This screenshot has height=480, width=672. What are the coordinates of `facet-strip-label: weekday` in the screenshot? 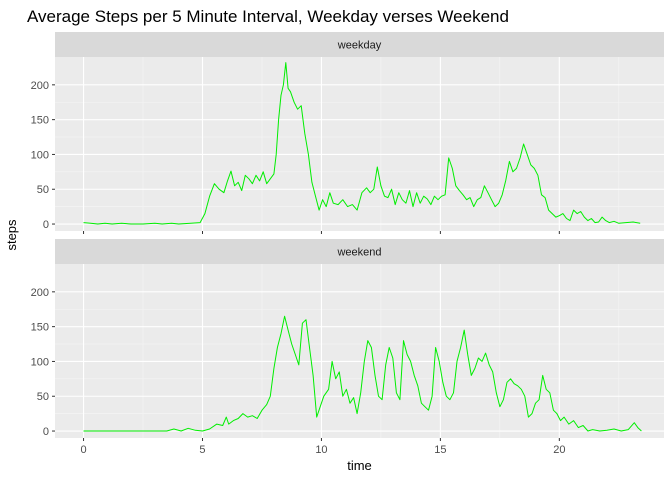 It's located at (359, 46).